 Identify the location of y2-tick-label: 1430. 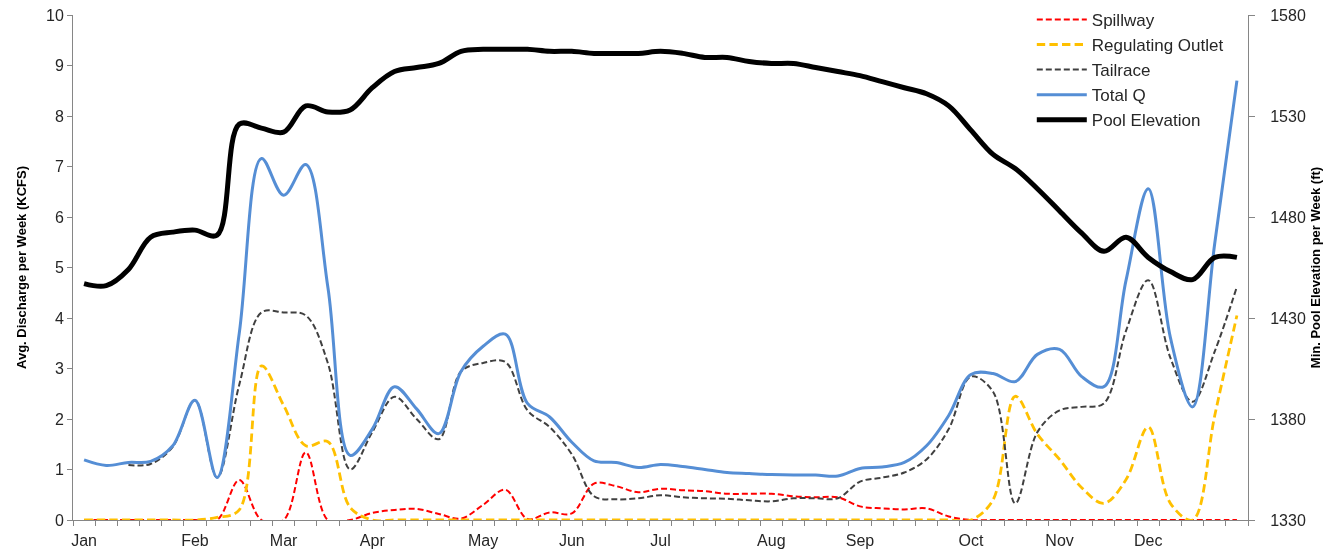
(1288, 318).